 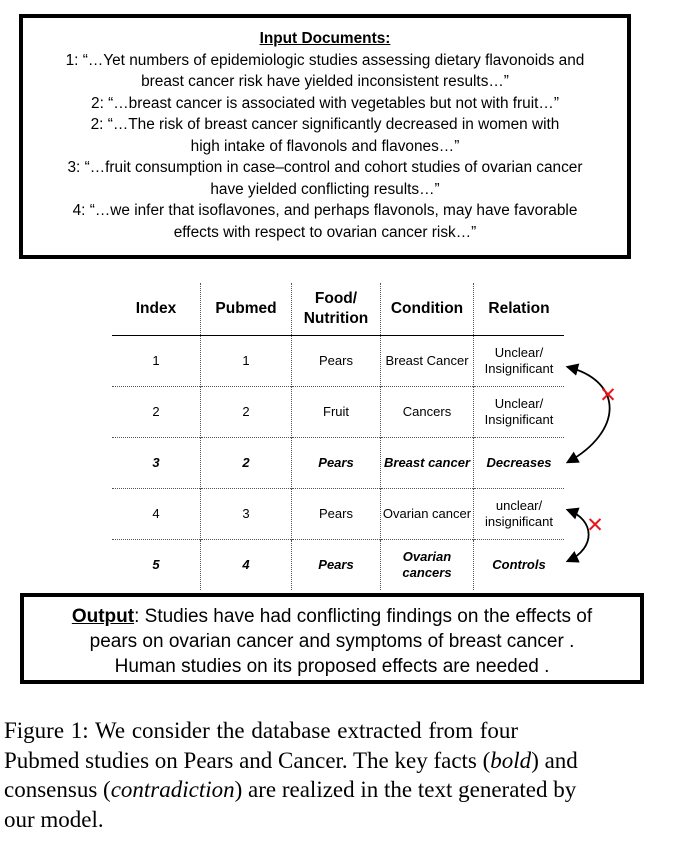 I want to click on header-relation: Relation, so click(x=518, y=309).